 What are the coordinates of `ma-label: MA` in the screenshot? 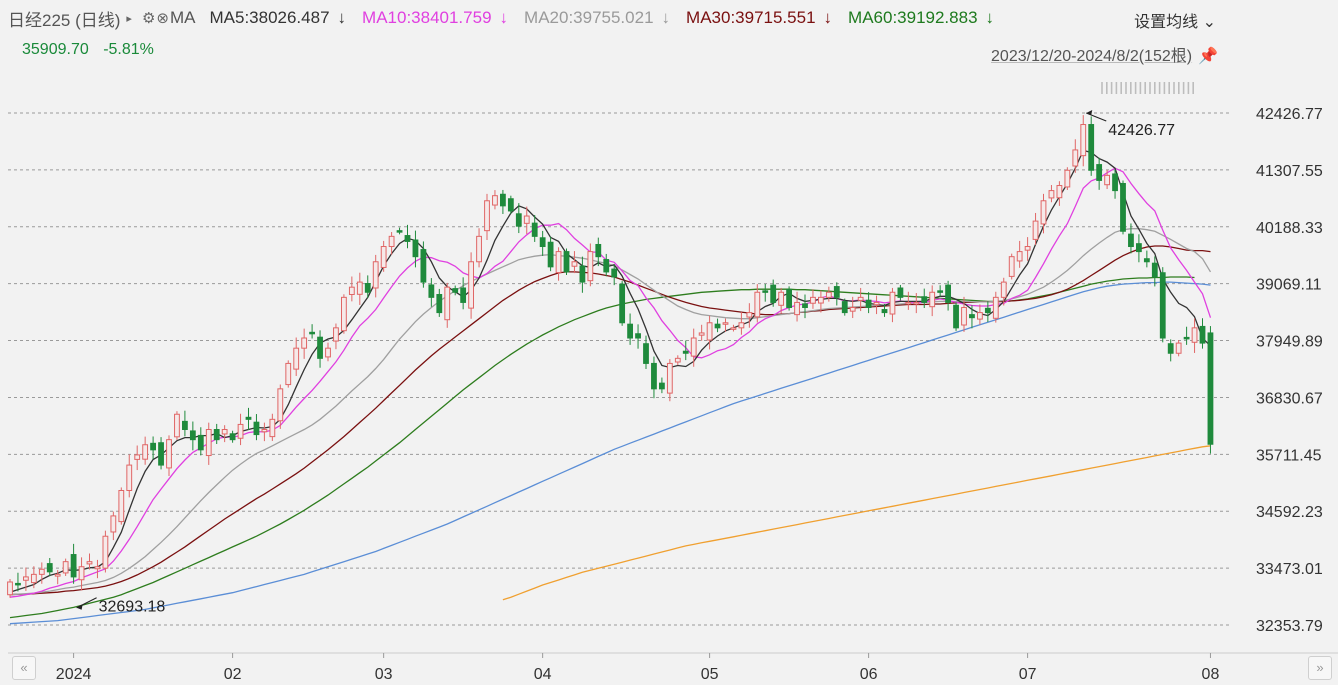 It's located at (182, 17).